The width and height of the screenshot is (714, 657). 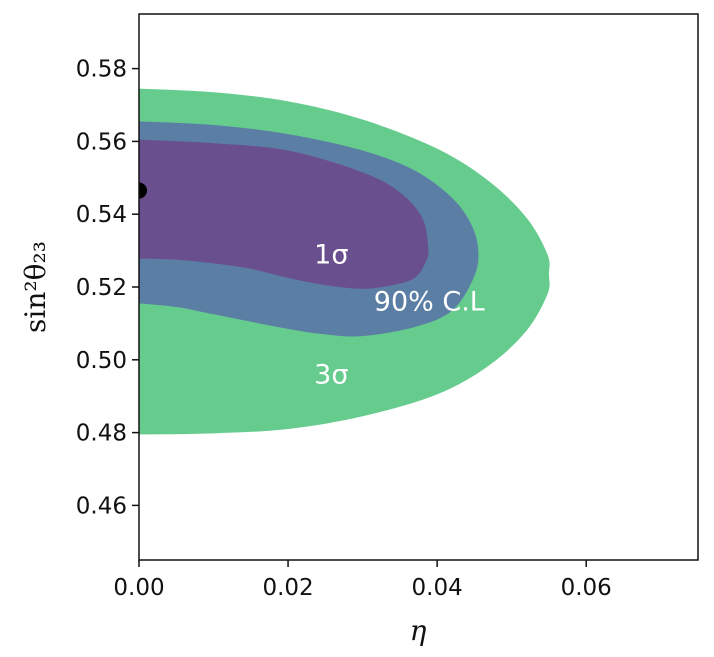 I want to click on y-tick-label: 0.46, so click(x=101, y=506).